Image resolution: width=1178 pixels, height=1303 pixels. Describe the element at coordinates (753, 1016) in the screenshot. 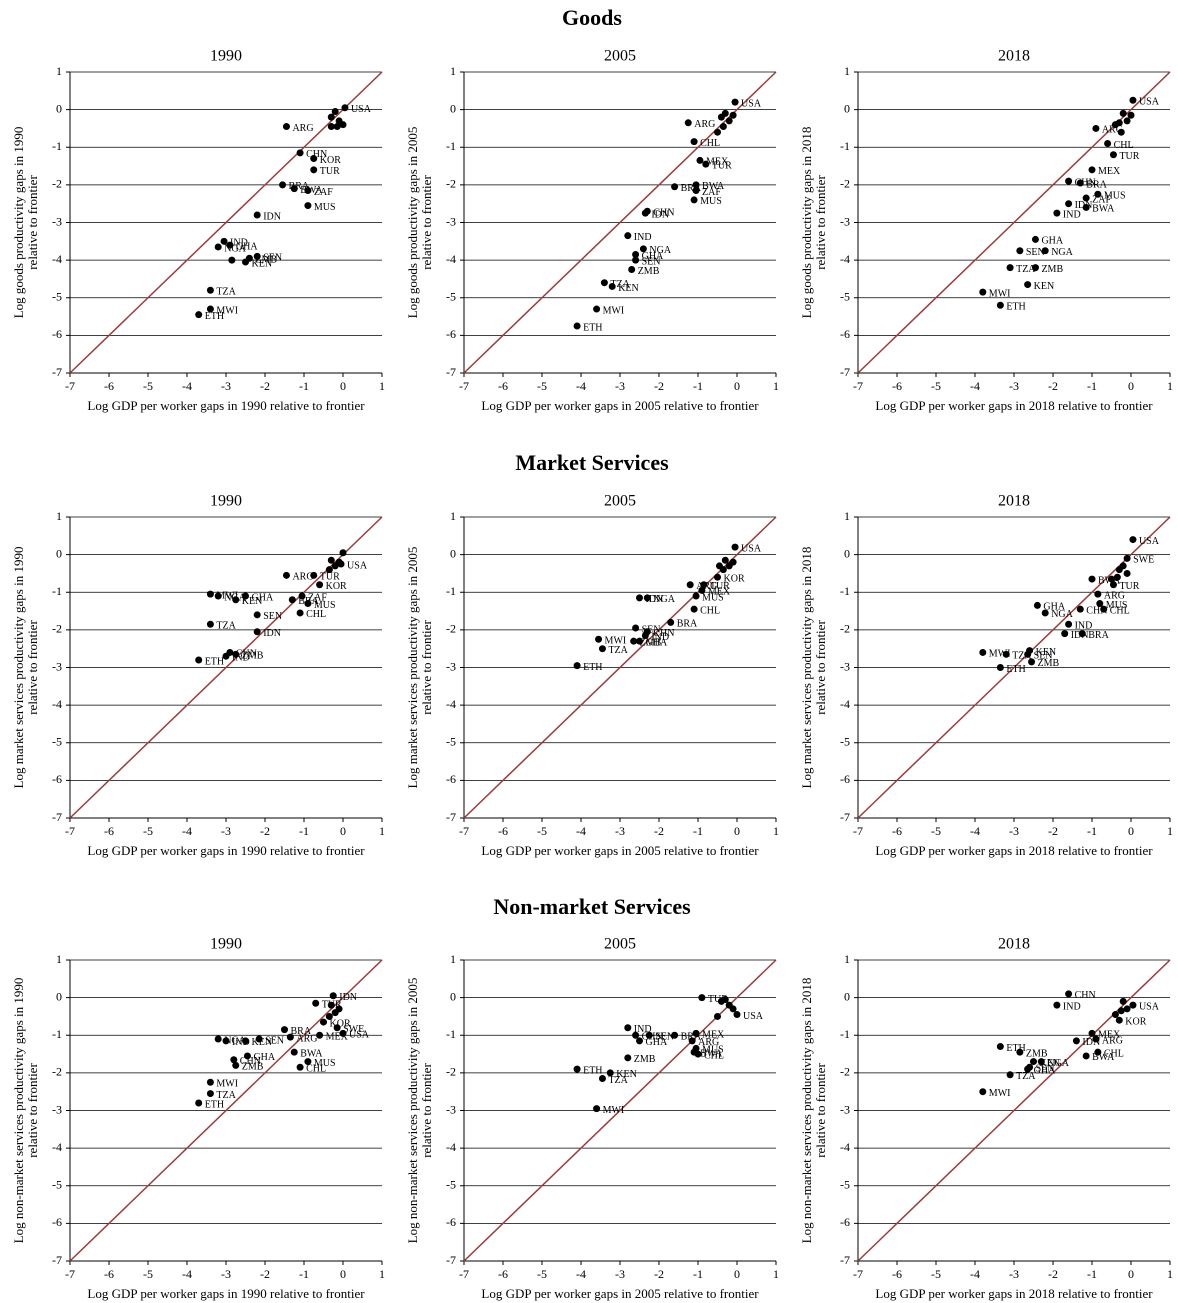

I see `point-label: USA` at that location.